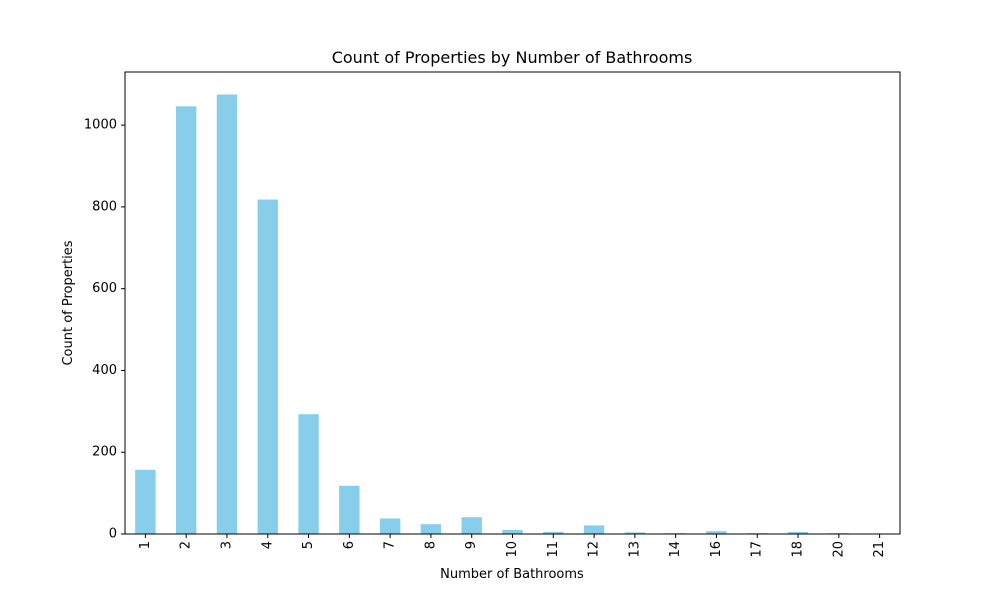  What do you see at coordinates (675, 549) in the screenshot?
I see `x-tick-label: 14` at bounding box center [675, 549].